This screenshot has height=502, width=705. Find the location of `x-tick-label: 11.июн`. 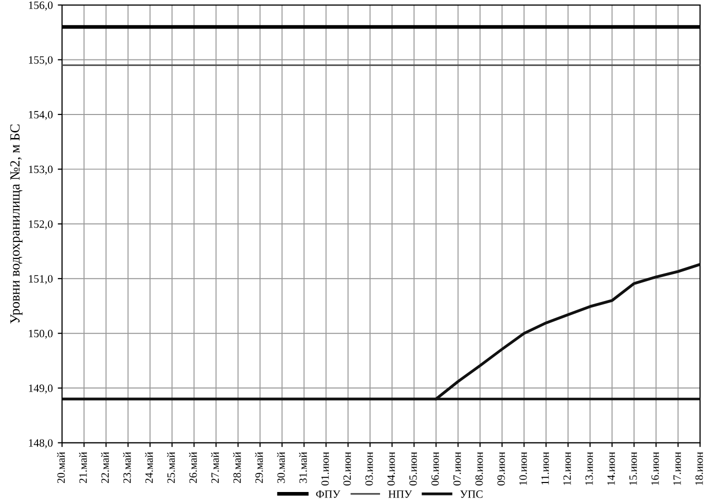

x-tick-label: 11.июн is located at coordinates (545, 468).